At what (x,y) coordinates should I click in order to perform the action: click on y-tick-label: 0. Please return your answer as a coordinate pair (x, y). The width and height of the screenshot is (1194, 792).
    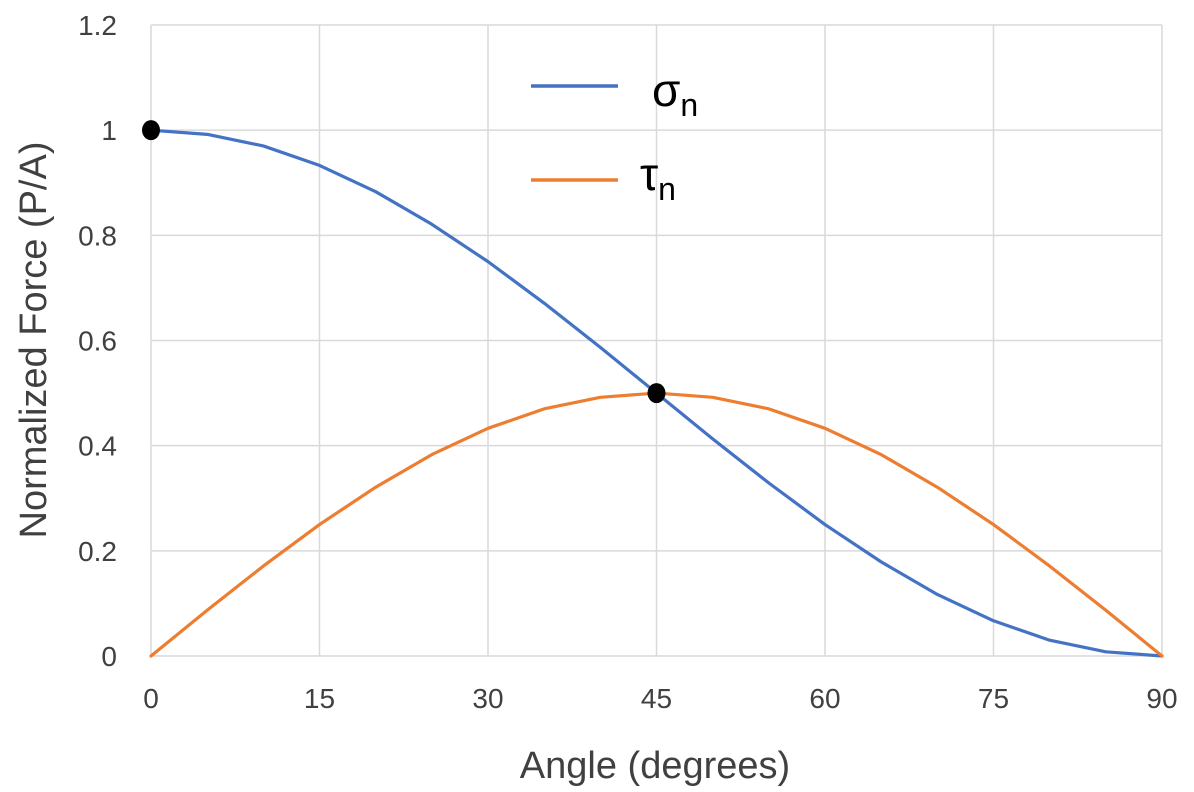
    Looking at the image, I should click on (109, 656).